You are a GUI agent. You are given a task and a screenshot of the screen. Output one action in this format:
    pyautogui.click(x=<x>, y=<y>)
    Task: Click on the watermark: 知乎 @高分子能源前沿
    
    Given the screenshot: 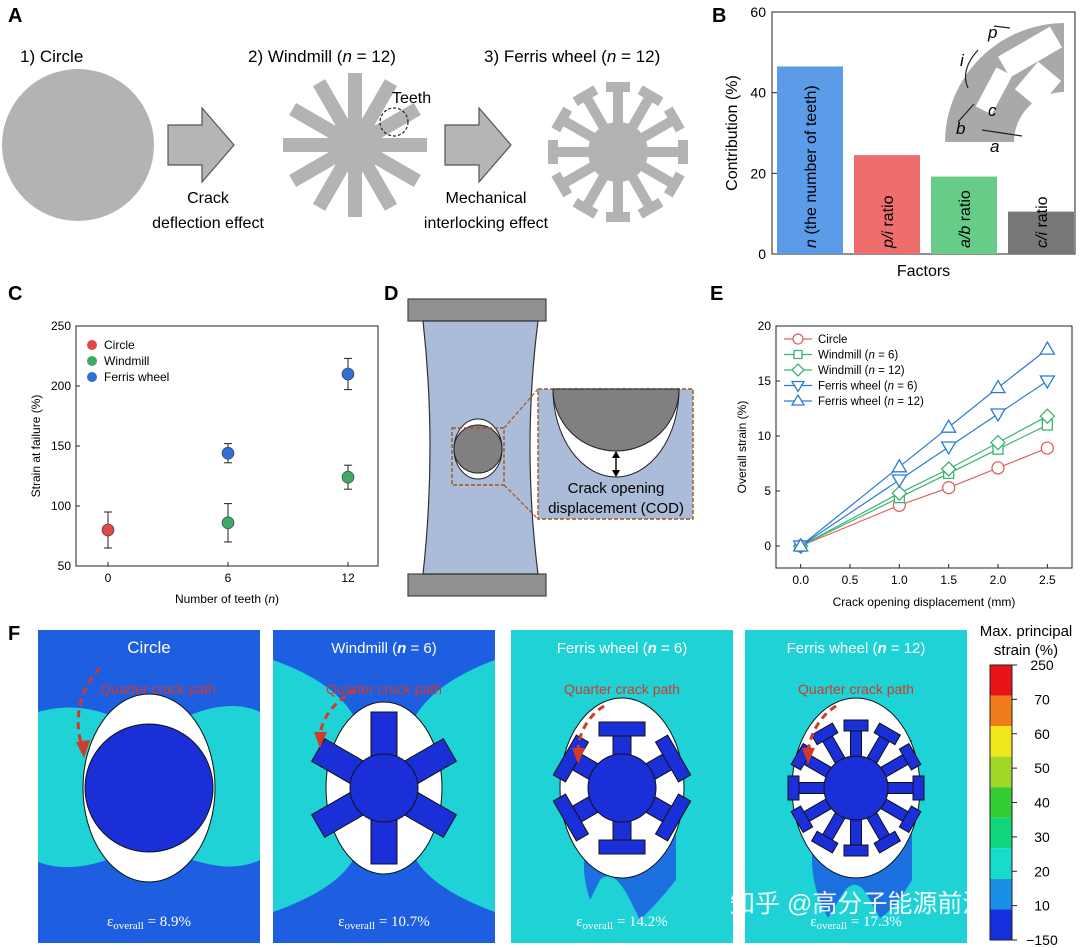 What is the action you would take?
    pyautogui.click(x=858, y=904)
    